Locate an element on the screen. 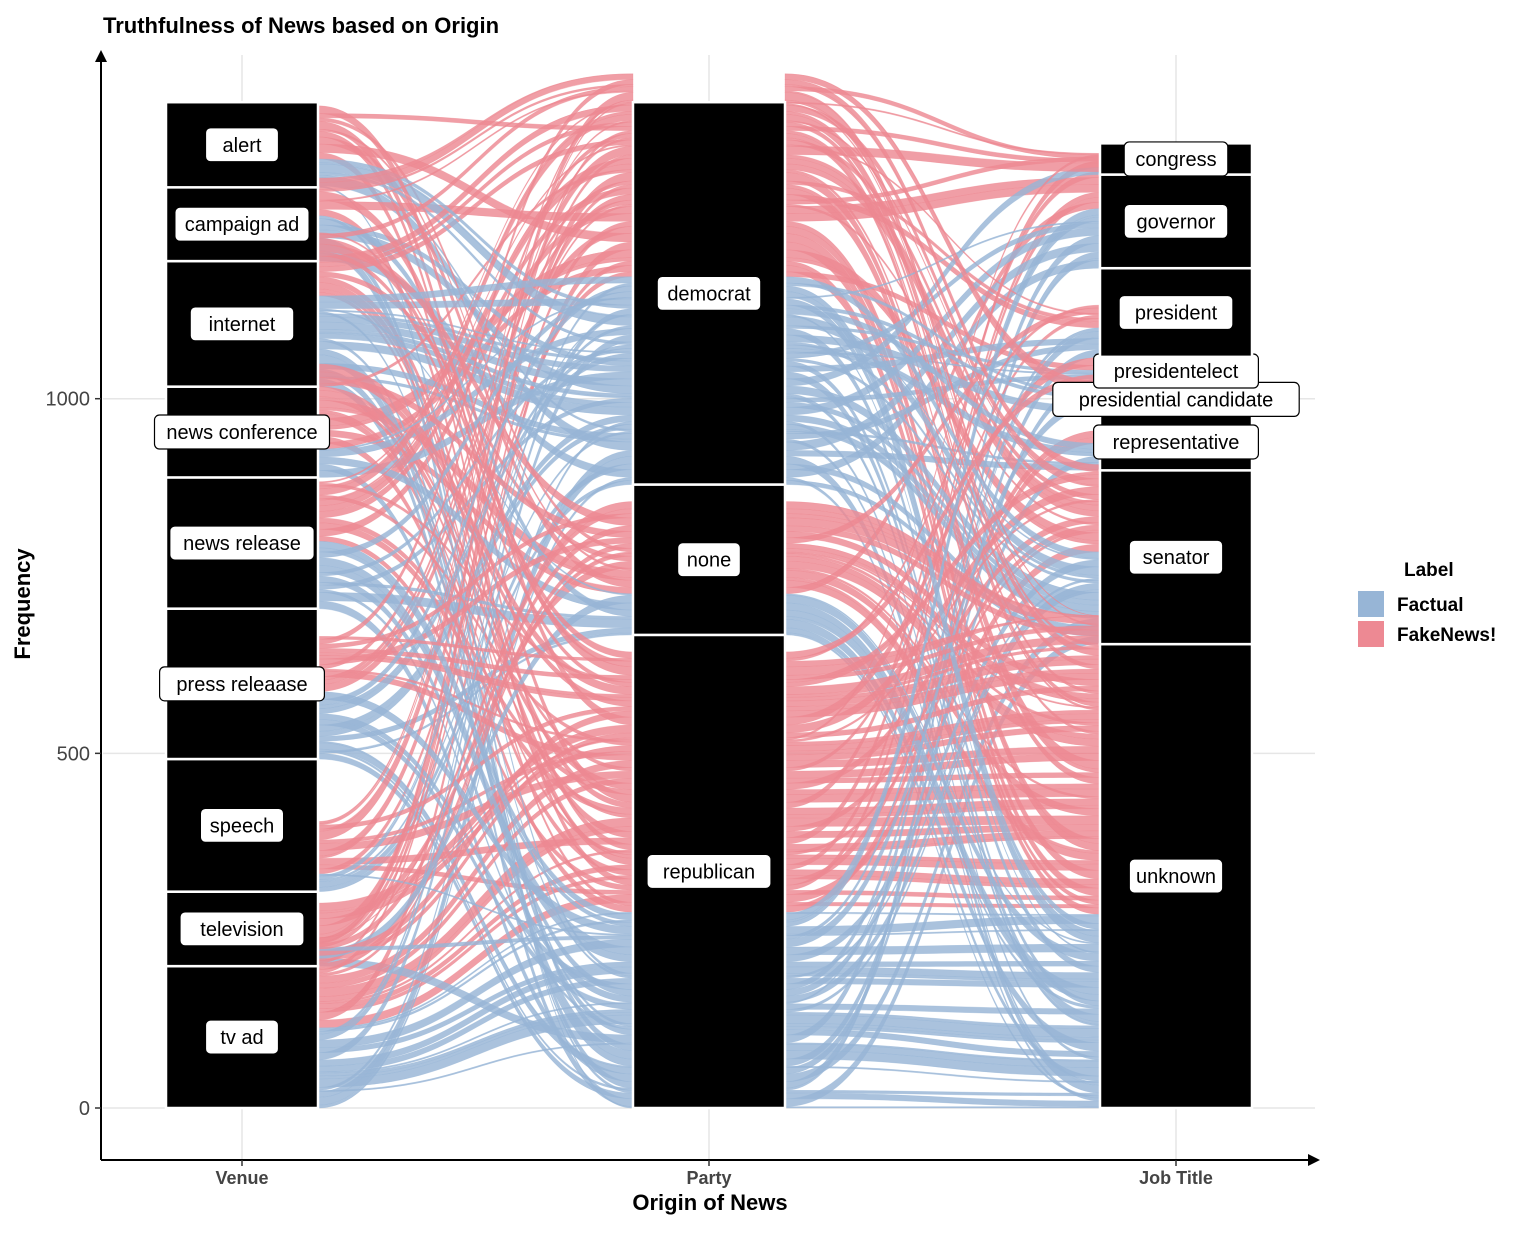 Image resolution: width=1536 pixels, height=1233 pixels. stratum-label-senator: senator is located at coordinates (1176, 558).